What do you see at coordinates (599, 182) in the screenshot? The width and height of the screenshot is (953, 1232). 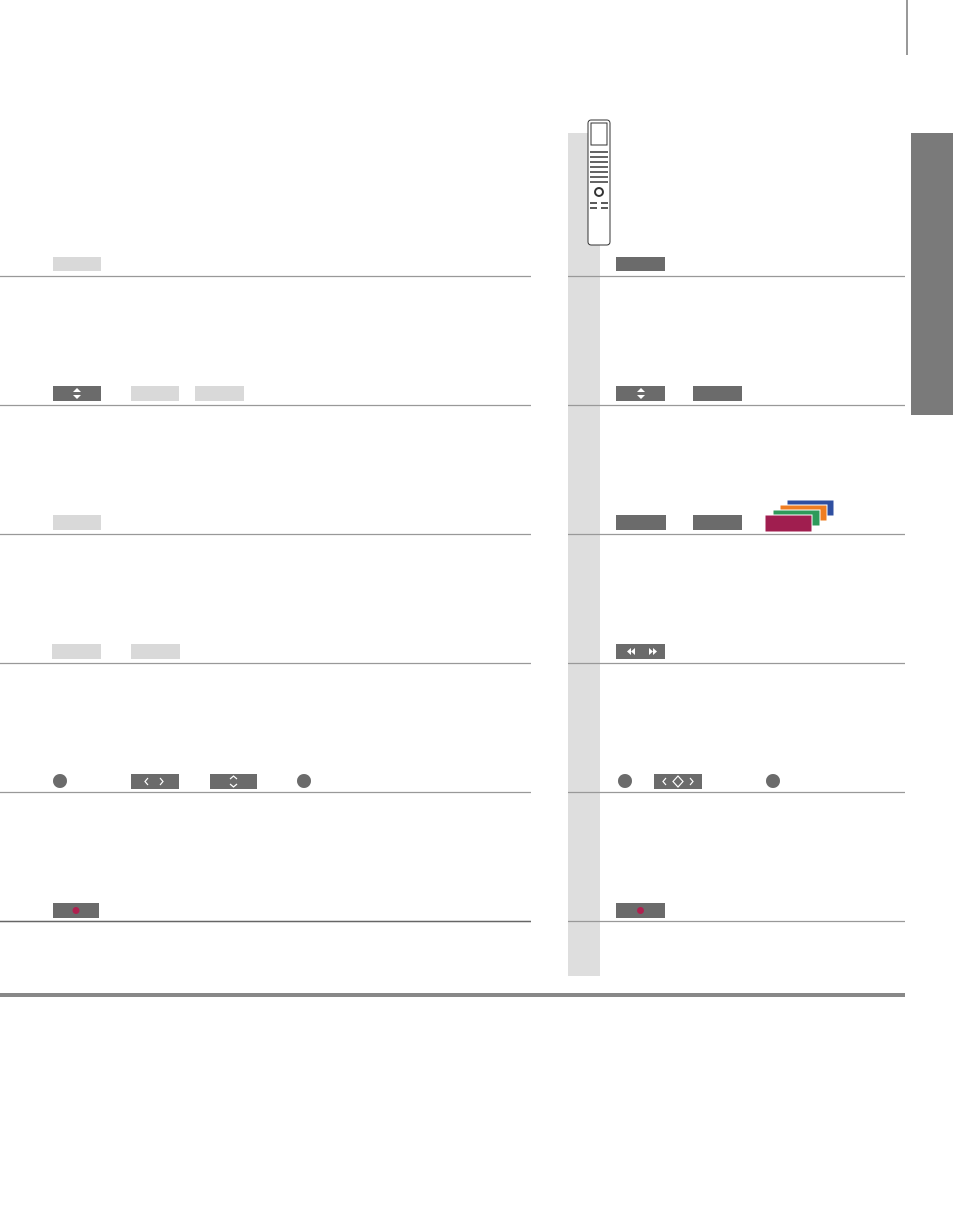 I see `remote-control-icon` at bounding box center [599, 182].